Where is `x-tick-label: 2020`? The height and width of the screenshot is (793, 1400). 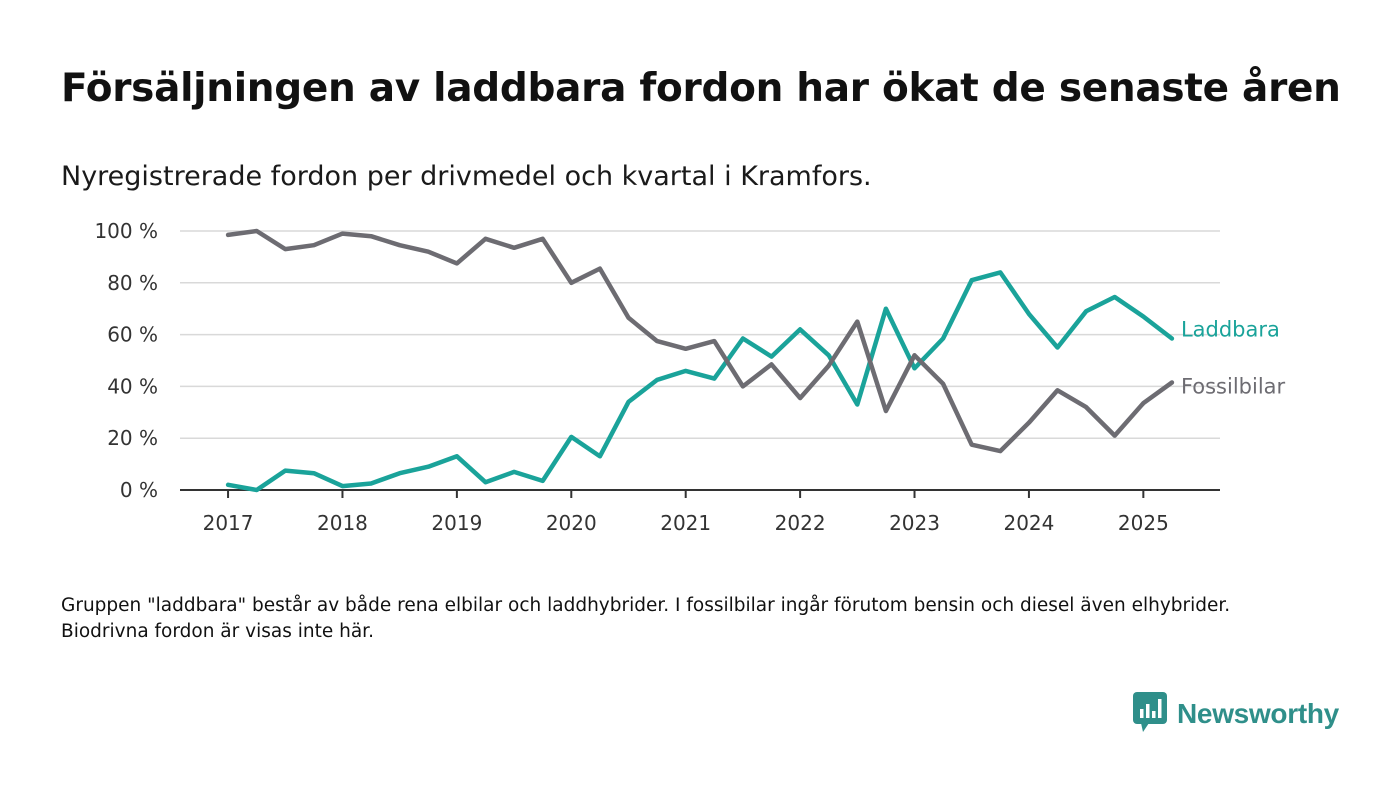 x-tick-label: 2020 is located at coordinates (571, 523).